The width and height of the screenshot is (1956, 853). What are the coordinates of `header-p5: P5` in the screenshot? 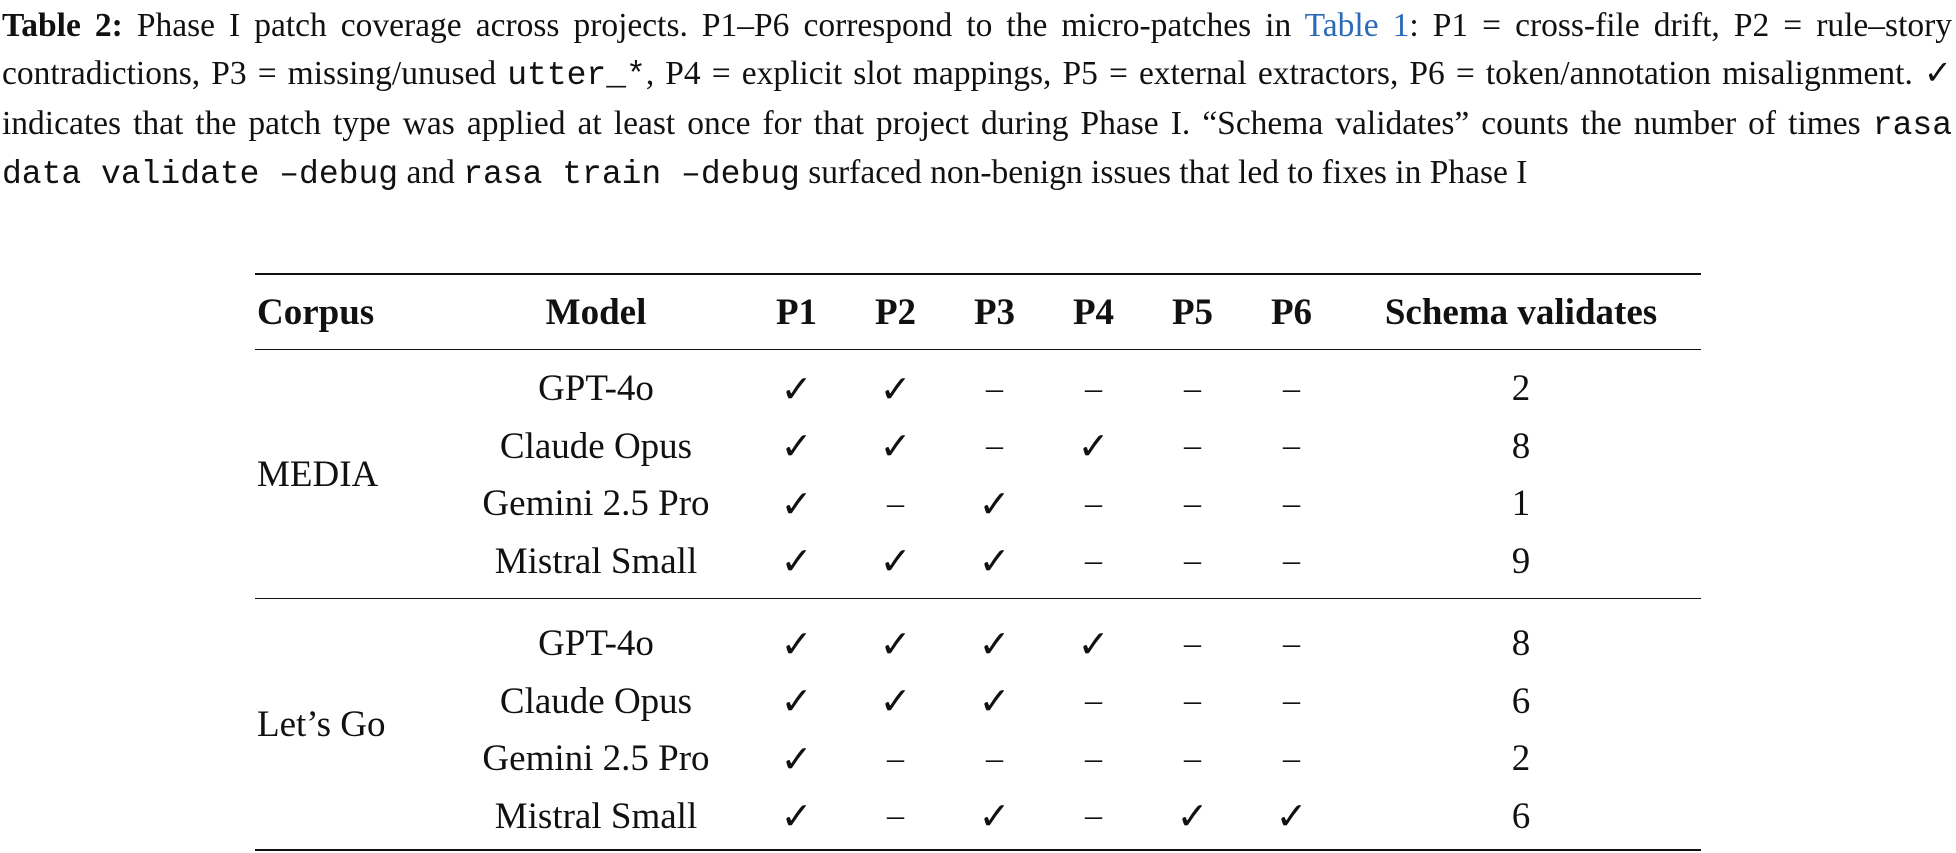 It's located at (1192, 312).